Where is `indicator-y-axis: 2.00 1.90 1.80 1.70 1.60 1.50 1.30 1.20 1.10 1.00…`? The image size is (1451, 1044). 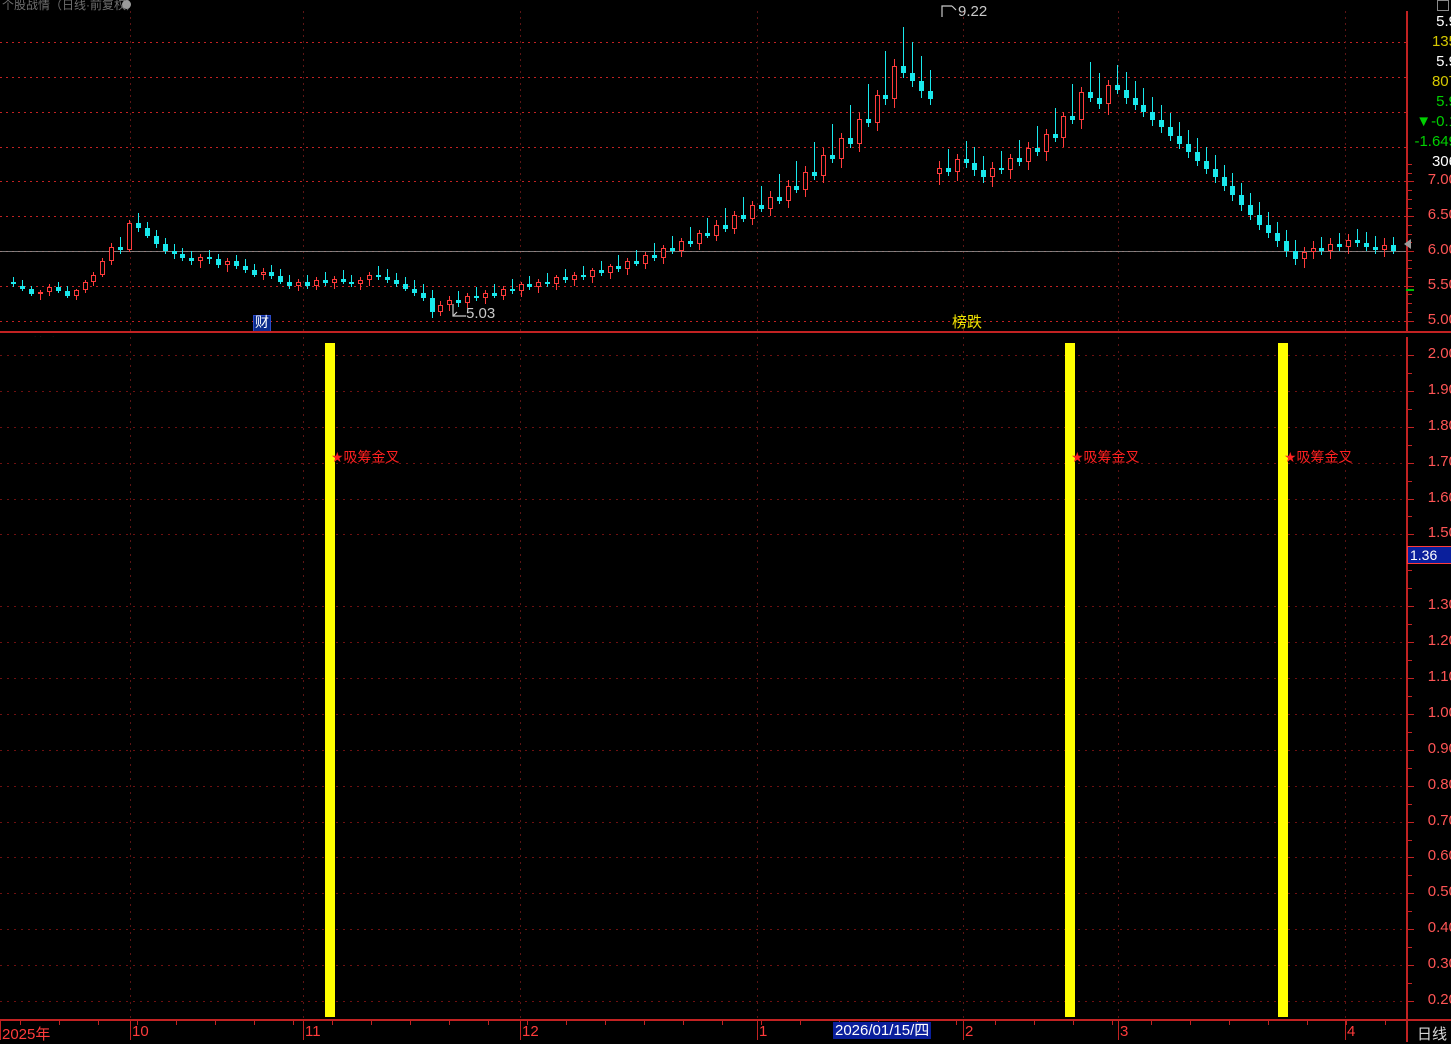 indicator-y-axis: 2.00 1.90 1.80 1.70 1.60 1.50 1.30 1.20 1.10 1.00… is located at coordinates (1428, 678).